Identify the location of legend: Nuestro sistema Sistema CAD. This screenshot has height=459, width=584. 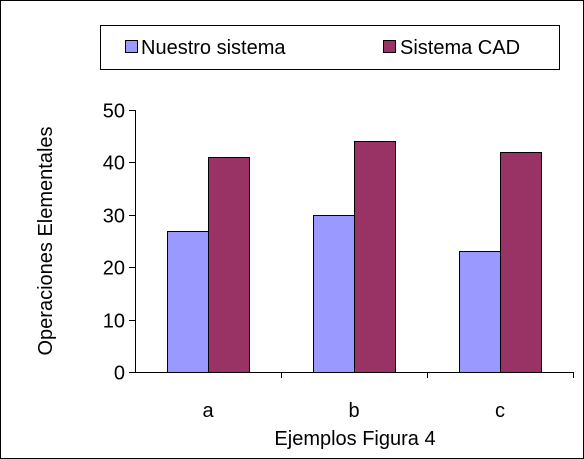
(330, 47).